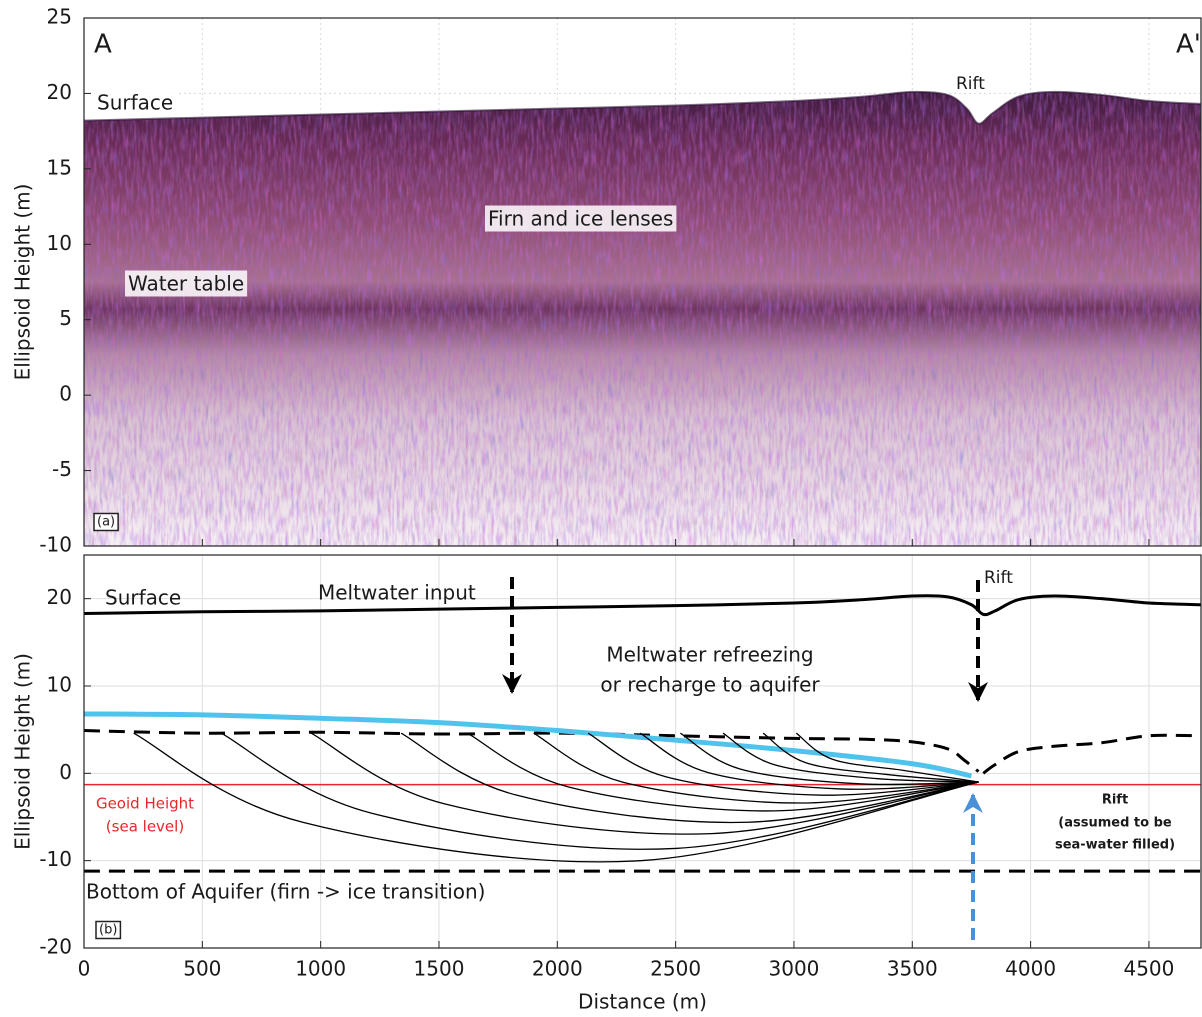 The height and width of the screenshot is (1017, 1202). What do you see at coordinates (709, 655) in the screenshot?
I see `annotation: Meltwater refreezing` at bounding box center [709, 655].